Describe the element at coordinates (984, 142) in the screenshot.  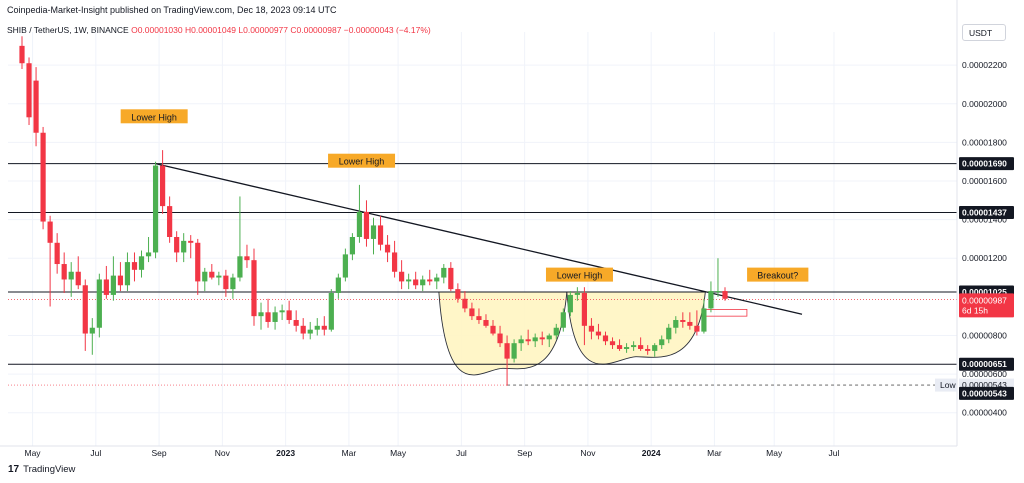
I see `y-tick-label: 0.00001800` at that location.